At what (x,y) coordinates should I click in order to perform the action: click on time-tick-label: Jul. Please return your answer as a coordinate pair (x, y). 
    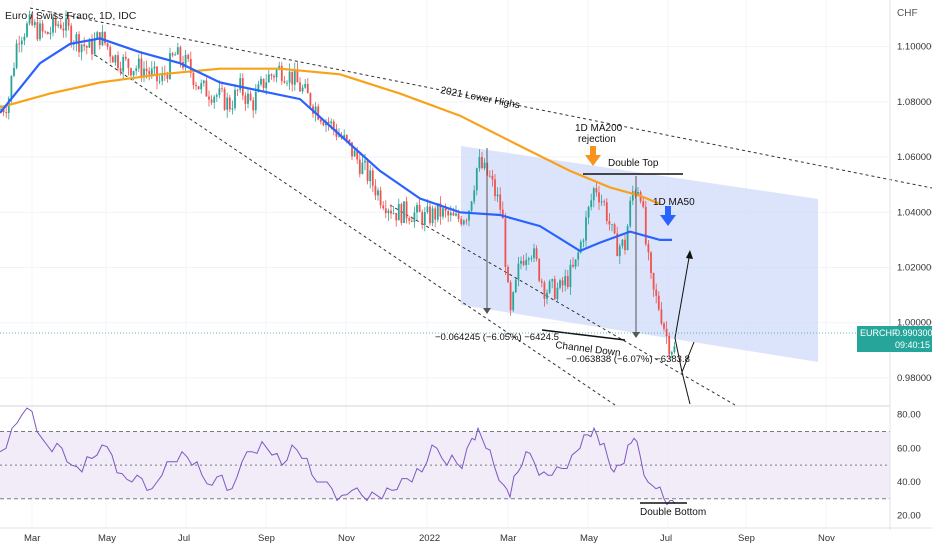
    Looking at the image, I should click on (184, 538).